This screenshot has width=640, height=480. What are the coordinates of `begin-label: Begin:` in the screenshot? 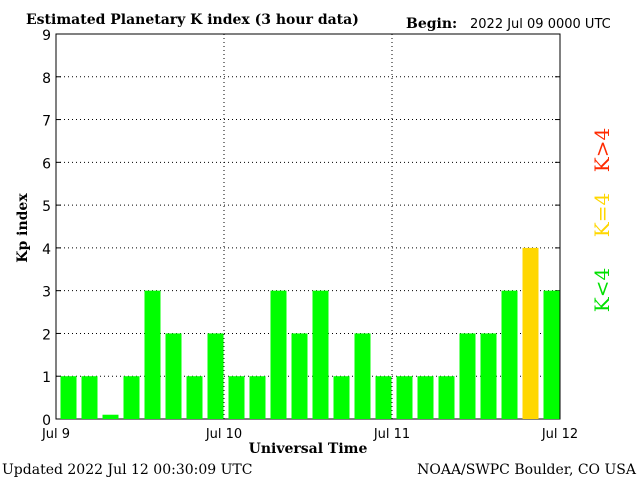 It's located at (431, 24).